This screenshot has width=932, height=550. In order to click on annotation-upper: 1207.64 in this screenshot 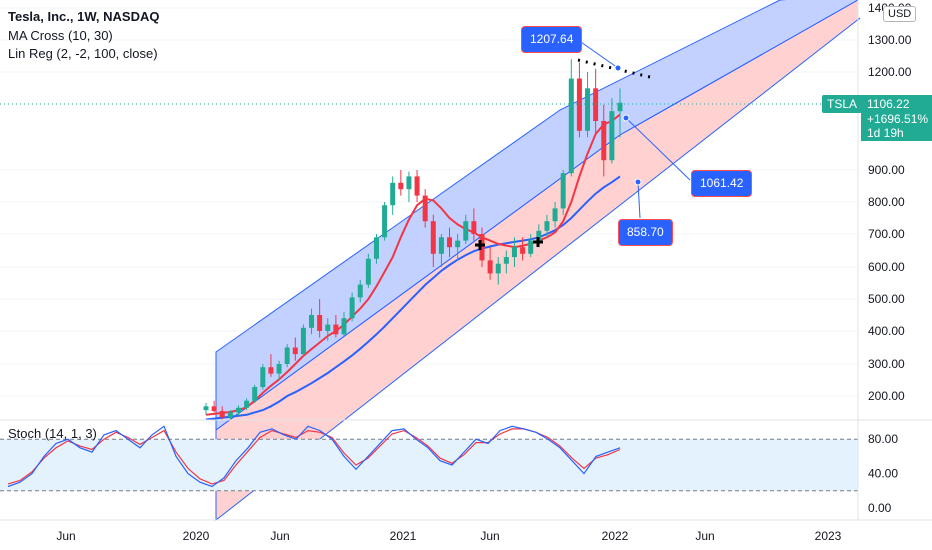, I will do `click(552, 39)`.